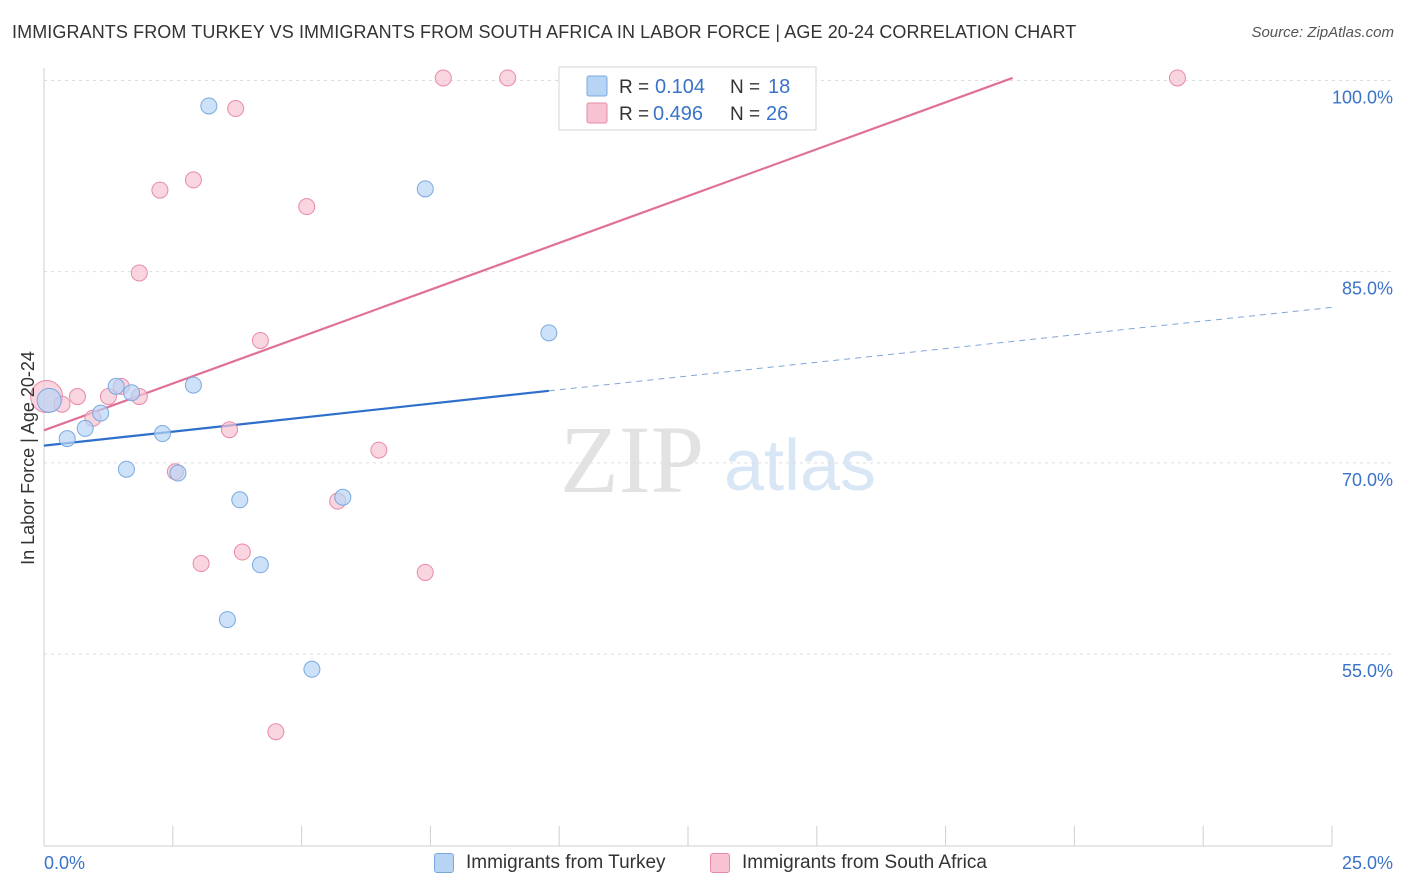  I want to click on stats-legend-swatch-south-africa, so click(597, 113).